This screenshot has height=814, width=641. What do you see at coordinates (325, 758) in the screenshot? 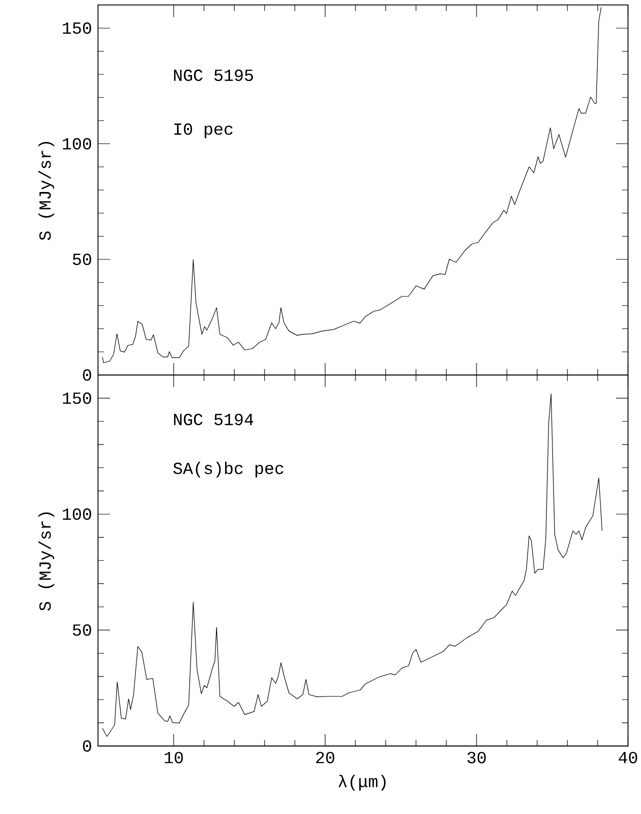
I see `x-tick-label: 20` at bounding box center [325, 758].